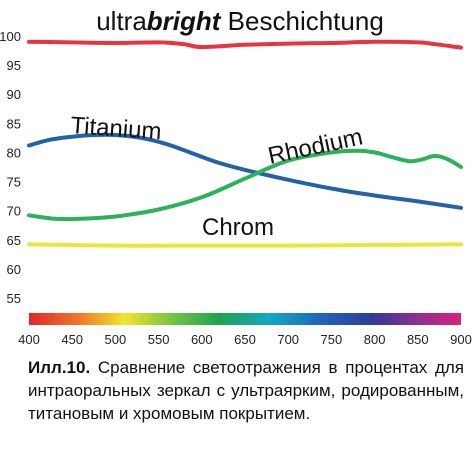 The image size is (472, 468). Describe the element at coordinates (461, 339) in the screenshot. I see `x-tick-label: 900` at that location.